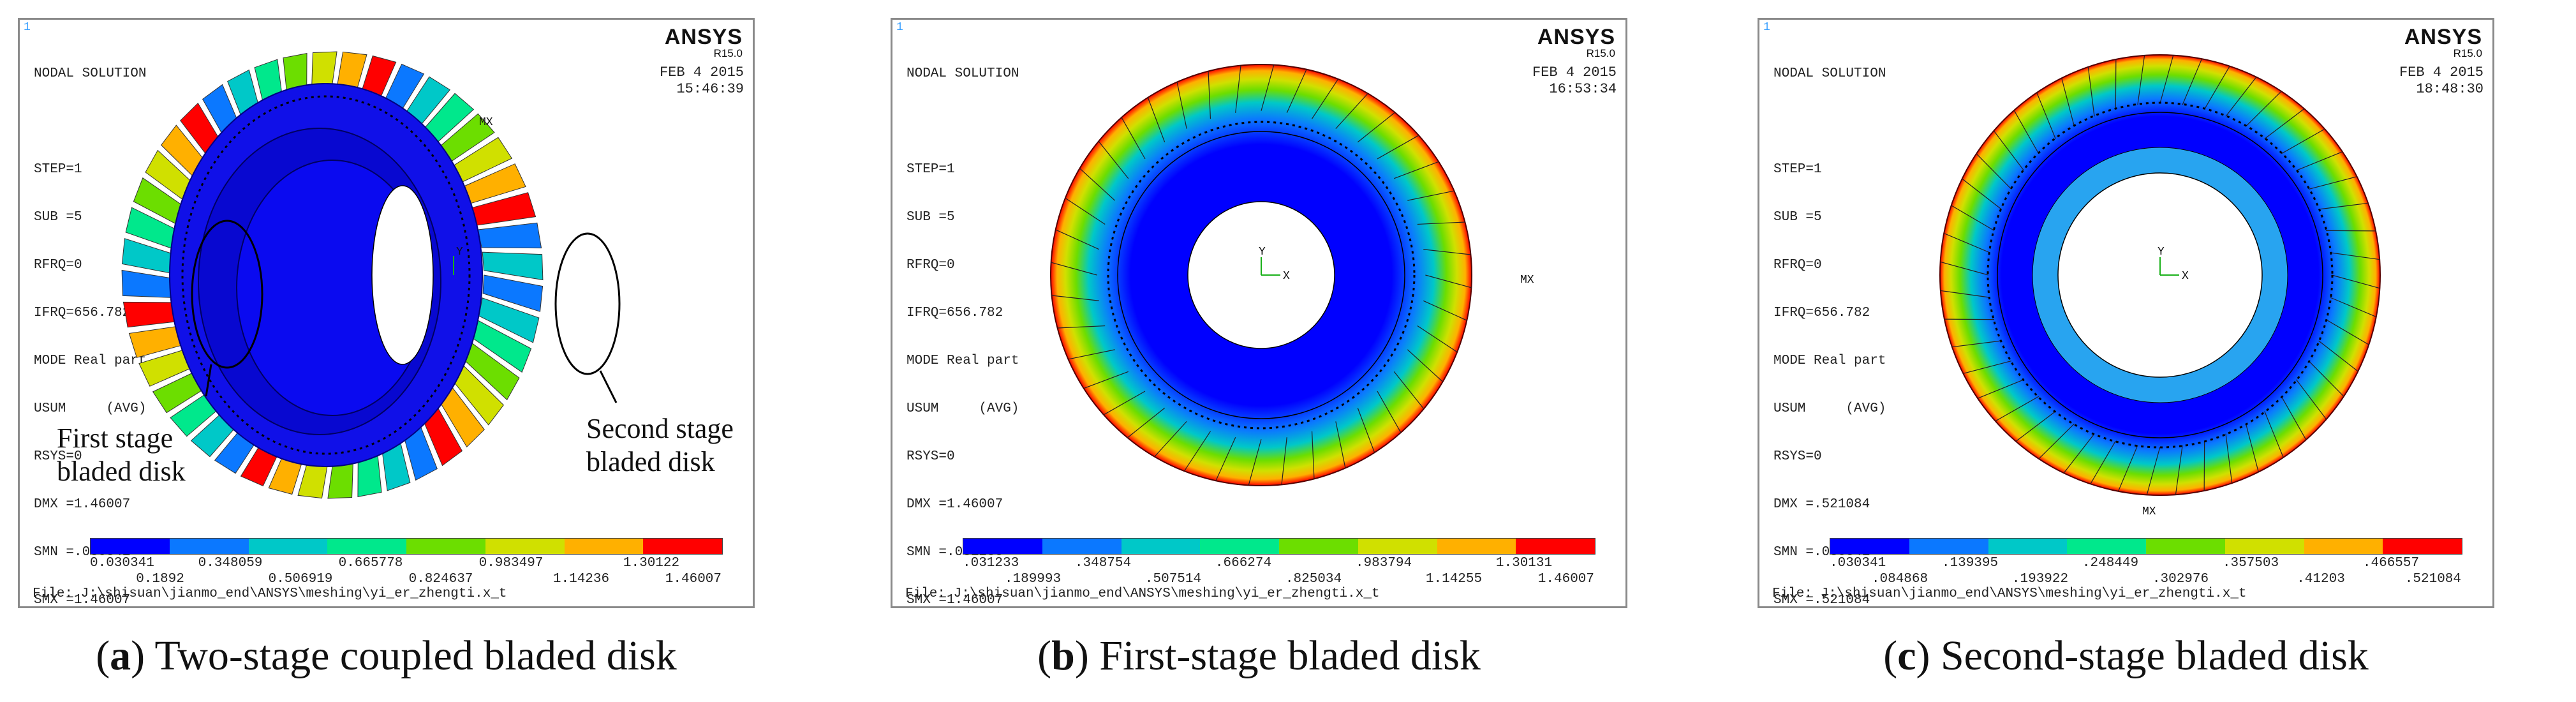 The image size is (2576, 702). Describe the element at coordinates (2180, 579) in the screenshot. I see `legend-value: .302976` at that location.